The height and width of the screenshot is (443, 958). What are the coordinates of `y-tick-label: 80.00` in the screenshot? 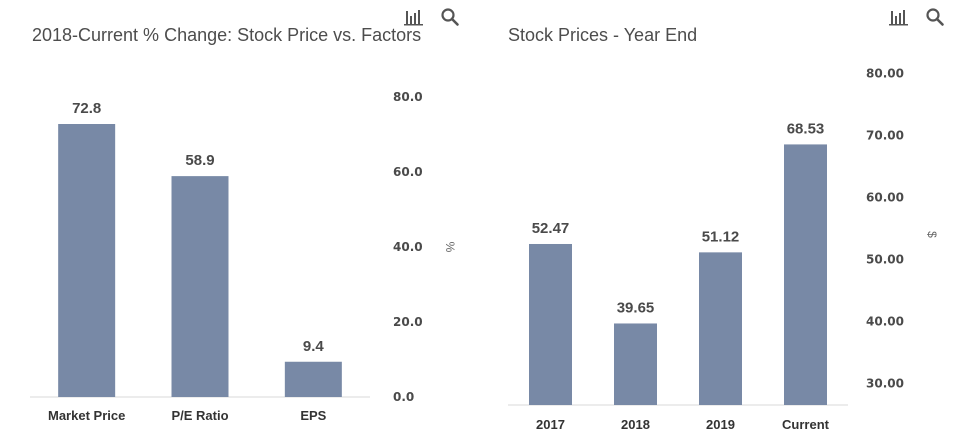 It's located at (885, 73).